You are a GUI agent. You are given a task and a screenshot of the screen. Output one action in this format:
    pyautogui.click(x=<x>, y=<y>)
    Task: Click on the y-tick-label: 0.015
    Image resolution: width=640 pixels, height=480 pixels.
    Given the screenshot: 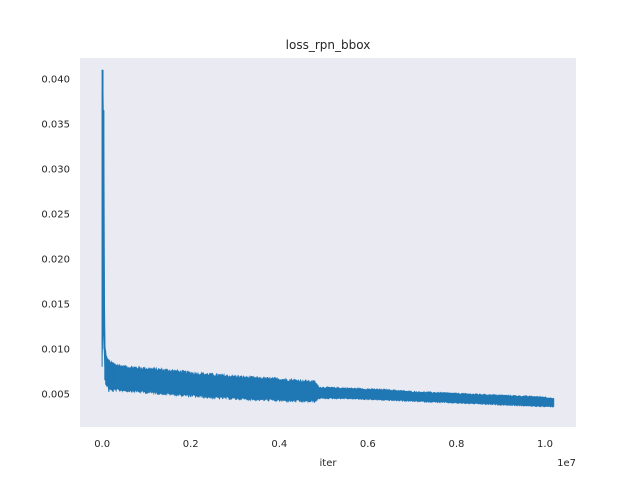 What is the action you would take?
    pyautogui.click(x=55, y=305)
    